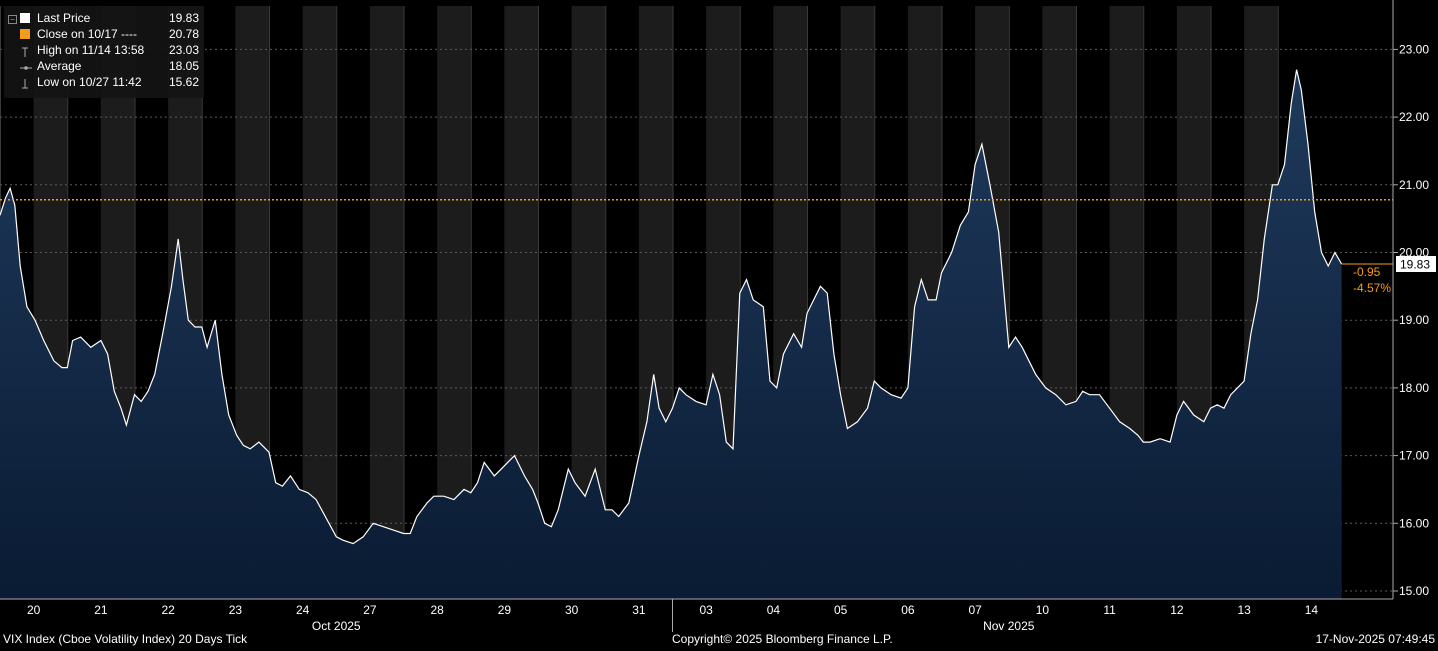 Image resolution: width=1438 pixels, height=651 pixels. Describe the element at coordinates (183, 34) in the screenshot. I see `legend-value: 20.78` at that location.